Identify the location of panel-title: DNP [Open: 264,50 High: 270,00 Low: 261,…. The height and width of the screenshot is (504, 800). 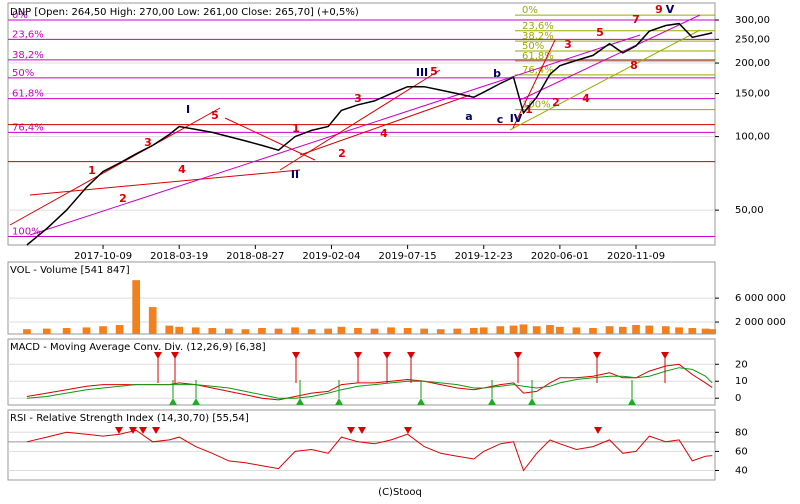
(184, 12).